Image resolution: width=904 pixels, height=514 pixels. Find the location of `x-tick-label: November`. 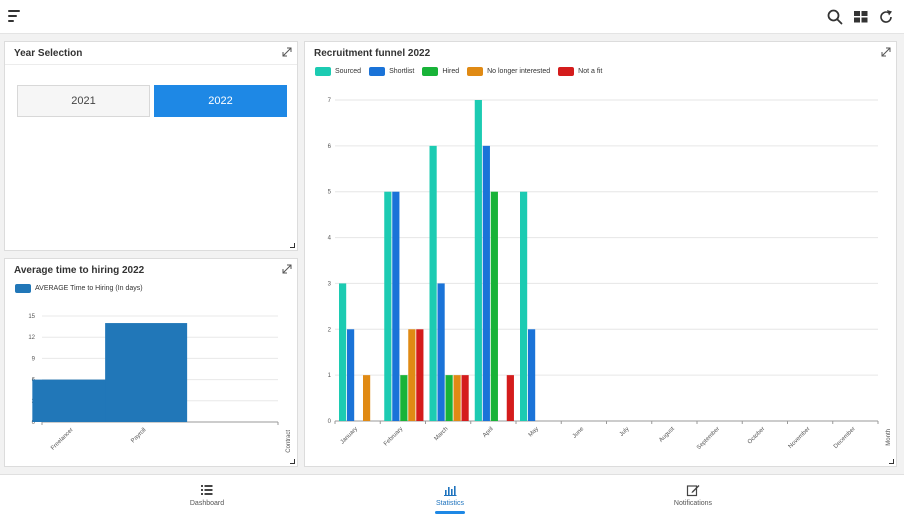

x-tick-label: November is located at coordinates (800, 438).